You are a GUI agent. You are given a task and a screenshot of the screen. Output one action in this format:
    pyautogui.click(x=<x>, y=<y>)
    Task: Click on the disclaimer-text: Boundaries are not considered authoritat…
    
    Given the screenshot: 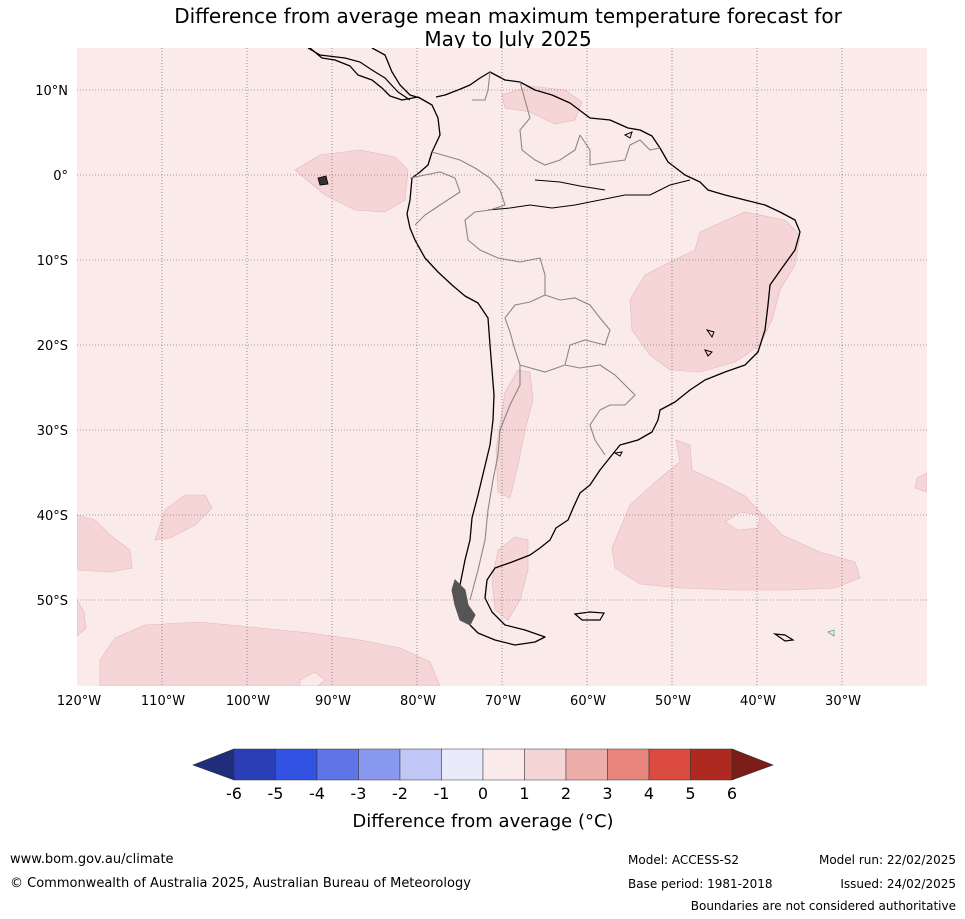 What is the action you would take?
    pyautogui.click(x=823, y=906)
    